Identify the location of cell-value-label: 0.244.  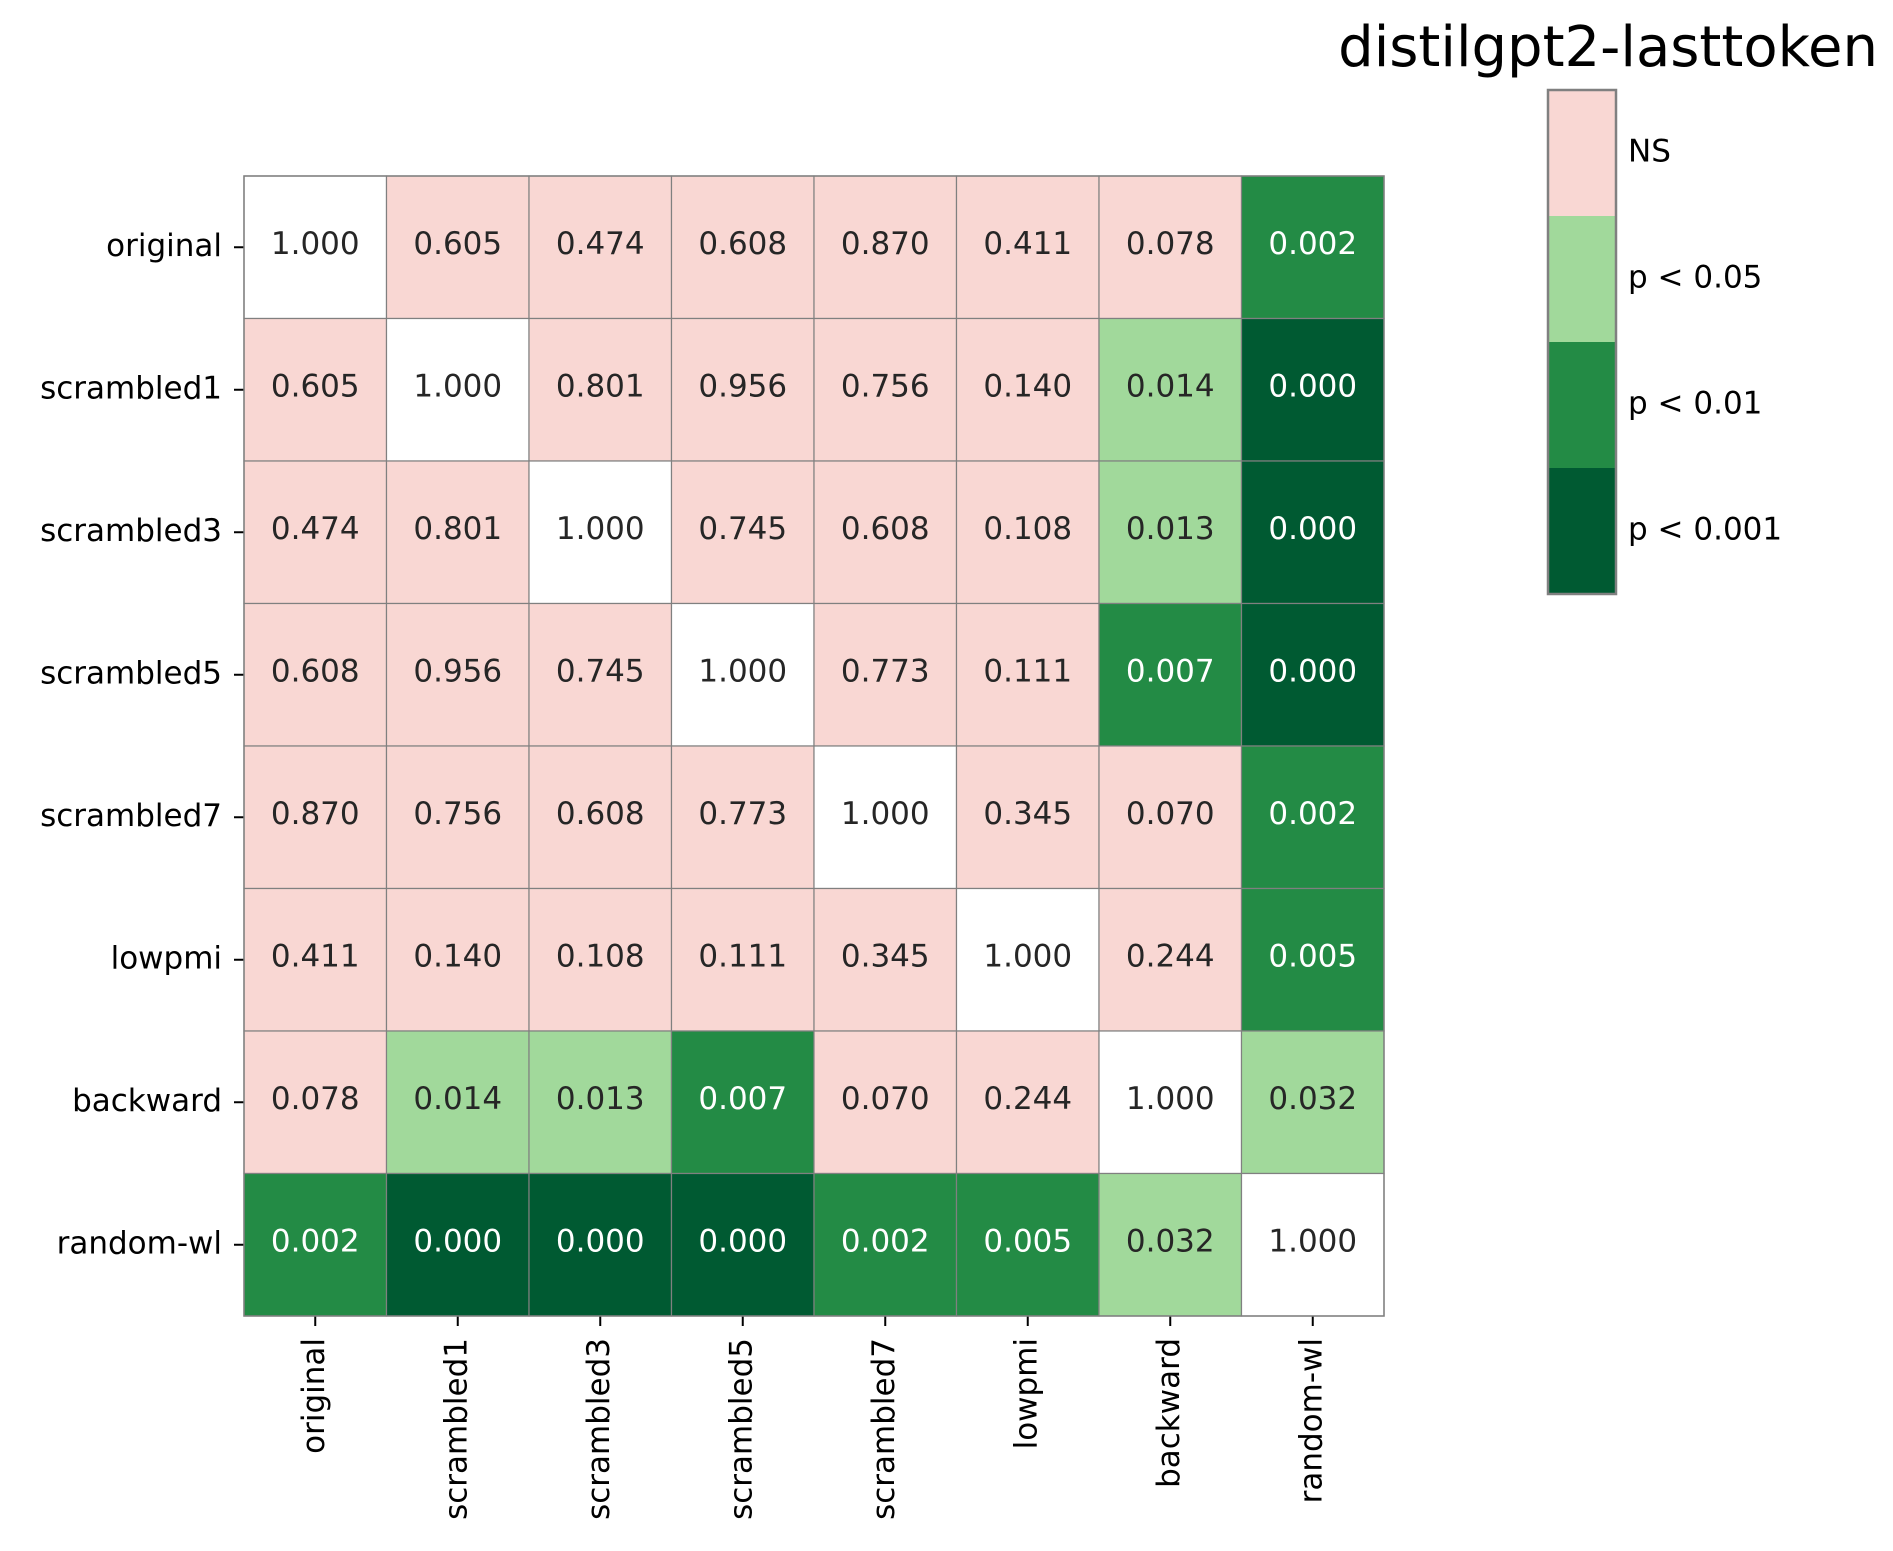
(1170, 956).